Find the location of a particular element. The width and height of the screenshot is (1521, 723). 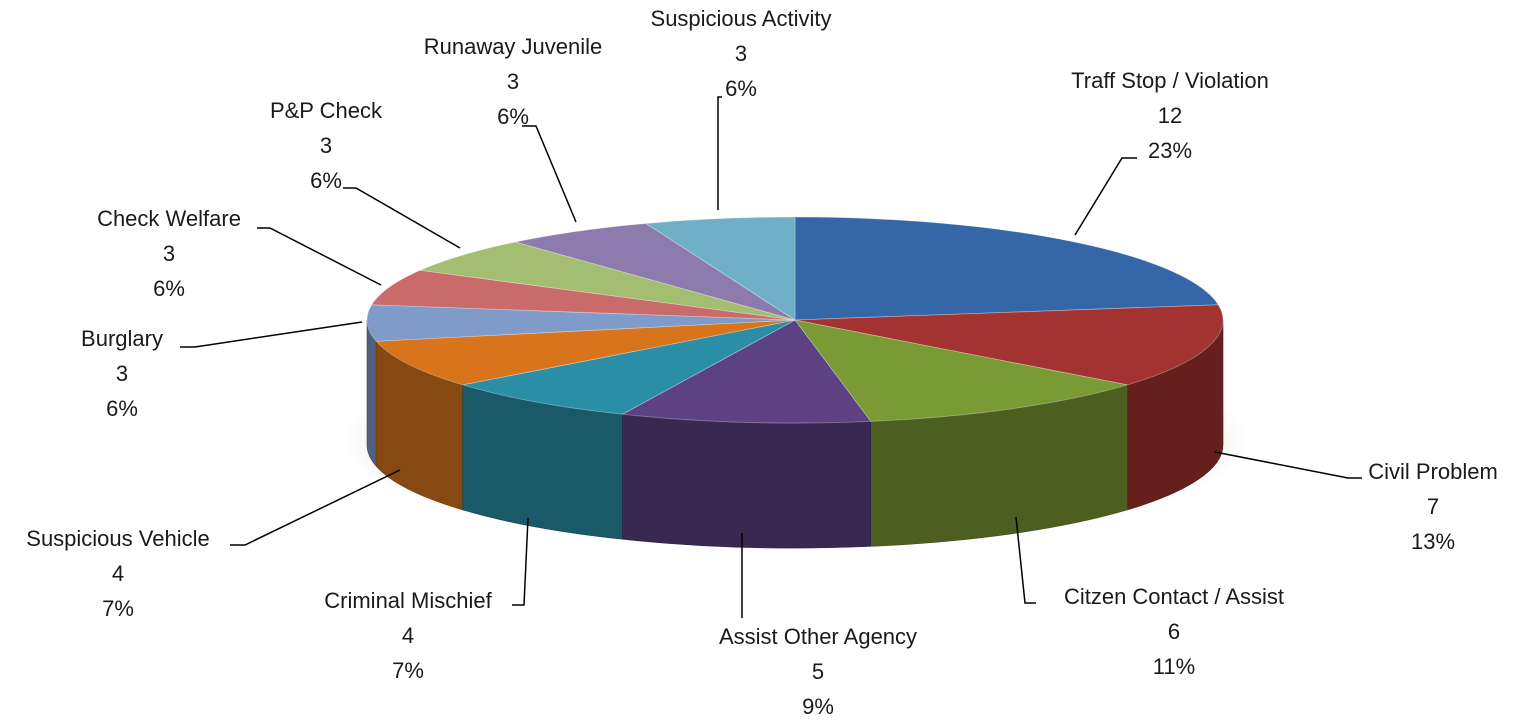

slice-label-1: Civil Problem 7 13% is located at coordinates (1433, 506).